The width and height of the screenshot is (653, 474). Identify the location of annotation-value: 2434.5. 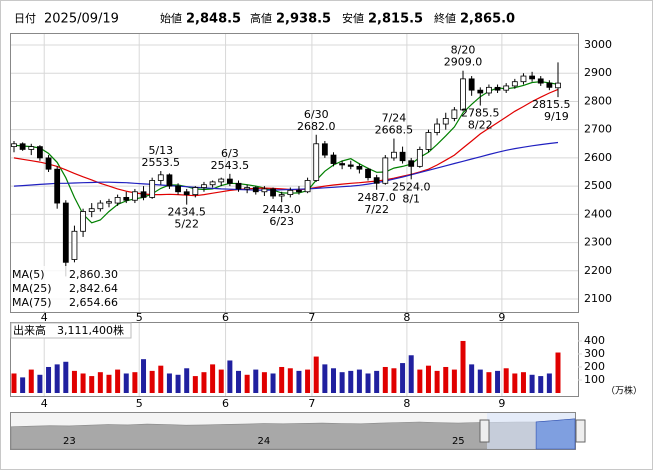
(186, 212).